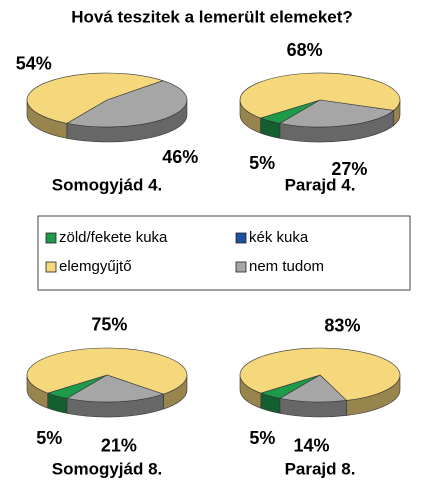  I want to click on legend-label: kék kuka, so click(279, 237).